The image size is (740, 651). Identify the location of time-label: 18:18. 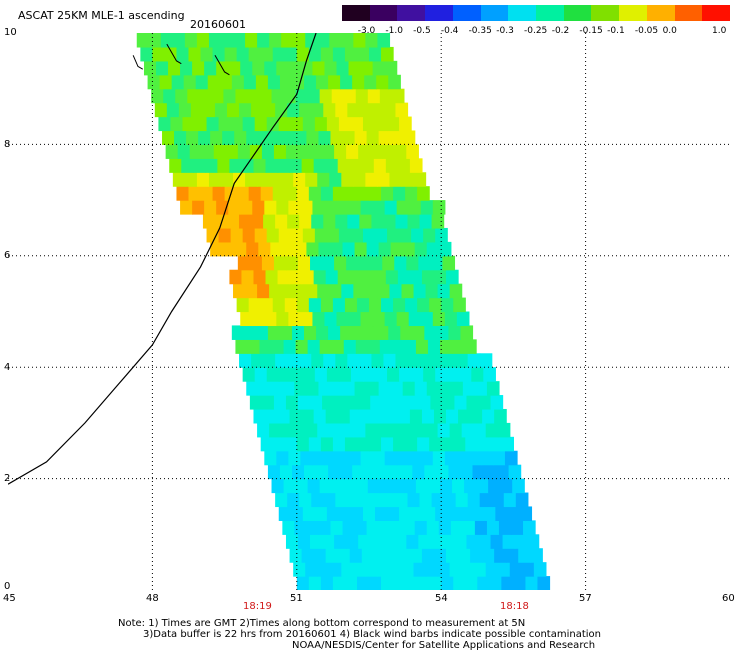
(514, 606).